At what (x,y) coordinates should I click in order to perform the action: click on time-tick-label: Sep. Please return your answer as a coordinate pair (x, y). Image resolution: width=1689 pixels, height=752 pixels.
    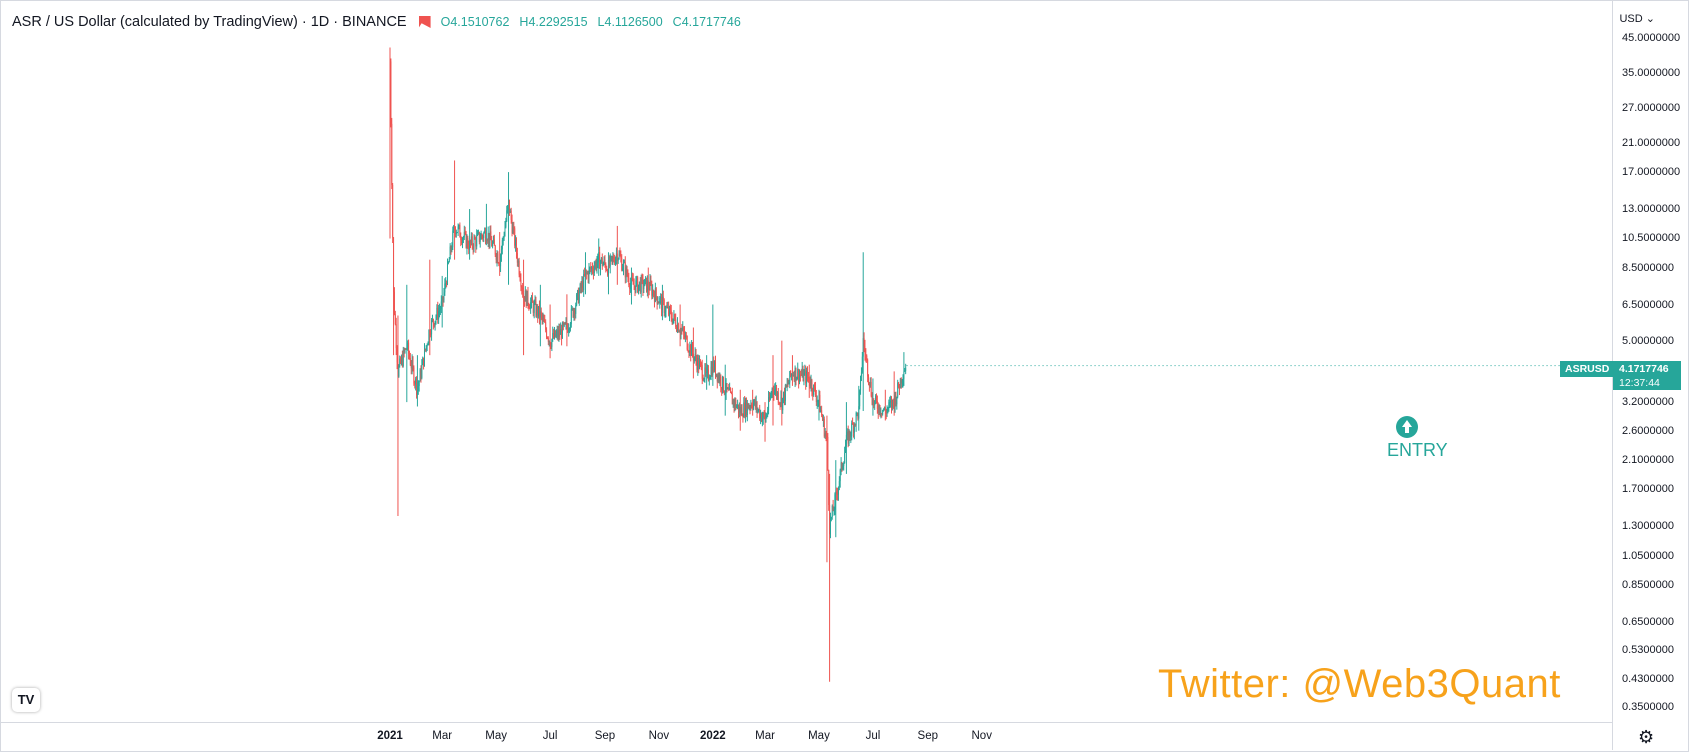
    Looking at the image, I should click on (927, 736).